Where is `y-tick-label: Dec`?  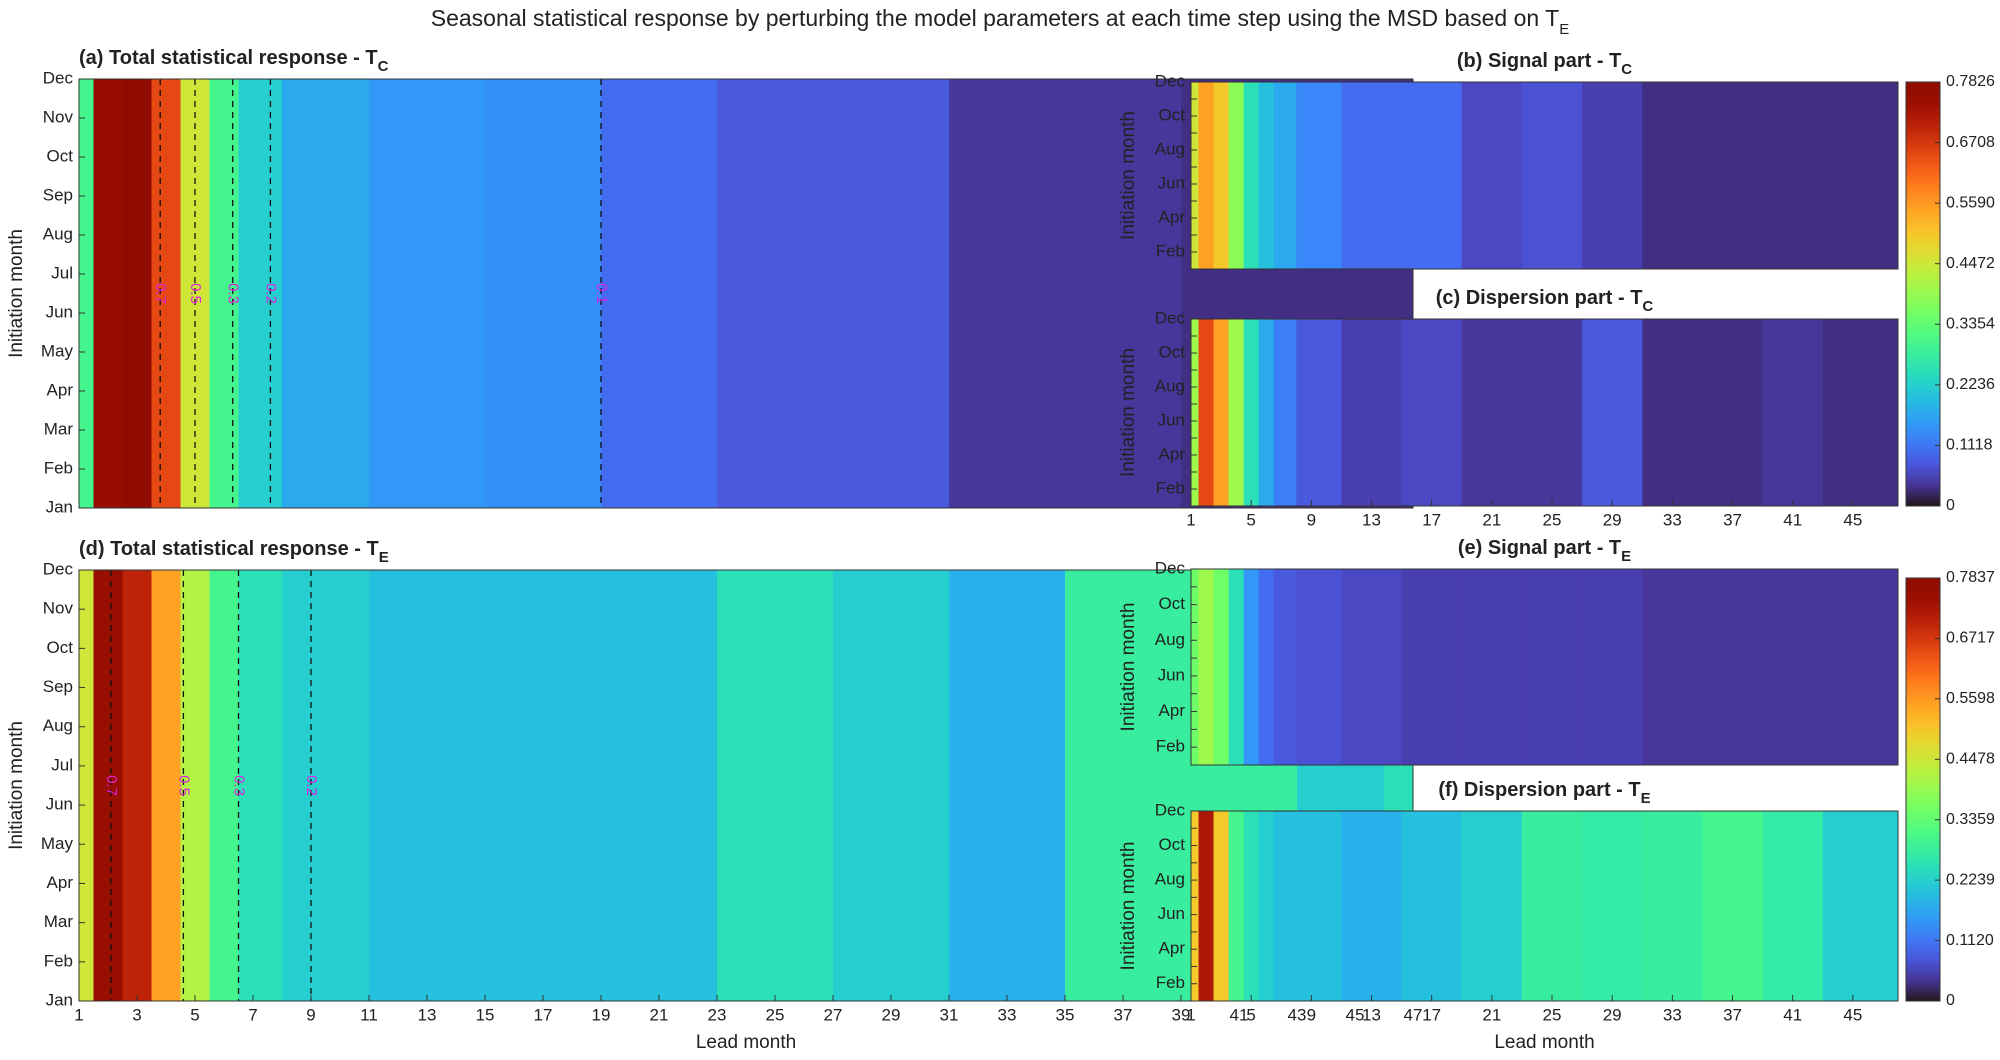 y-tick-label: Dec is located at coordinates (58, 568).